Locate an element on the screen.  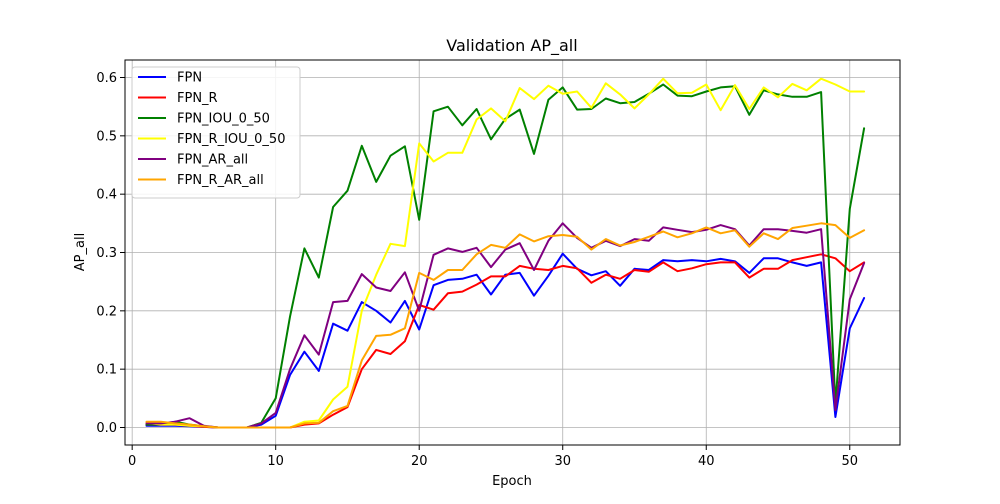
y-axis-ticks: 0.0 0.1 0.2 0.3 0.4 0.5 0.6 is located at coordinates (110, 253).